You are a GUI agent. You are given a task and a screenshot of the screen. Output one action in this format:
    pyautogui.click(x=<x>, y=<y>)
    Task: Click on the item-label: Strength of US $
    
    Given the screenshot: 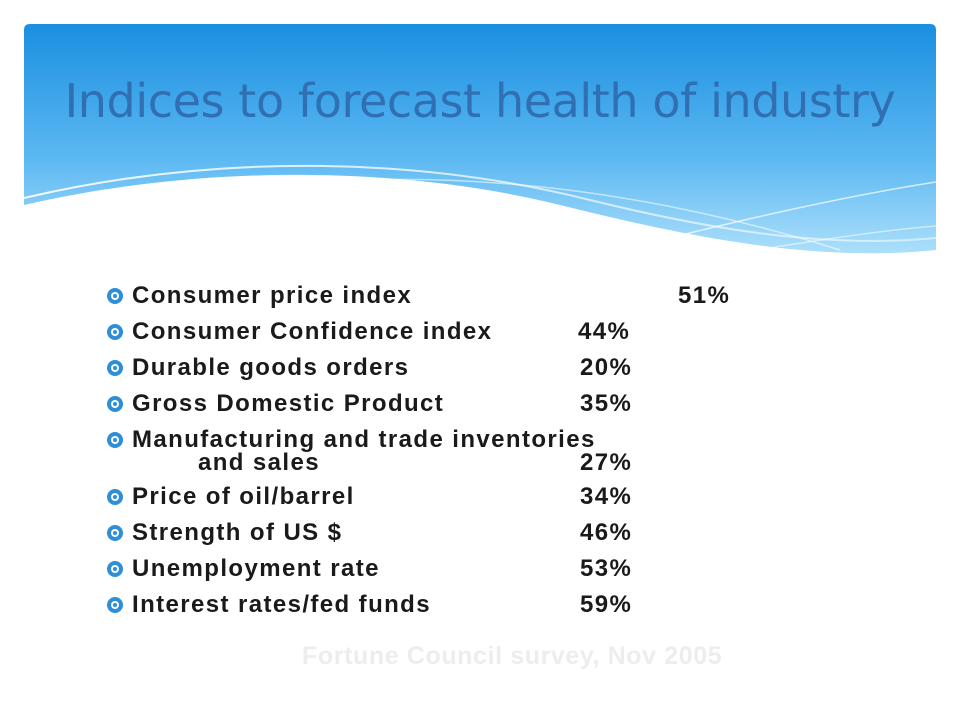 What is the action you would take?
    pyautogui.click(x=237, y=532)
    